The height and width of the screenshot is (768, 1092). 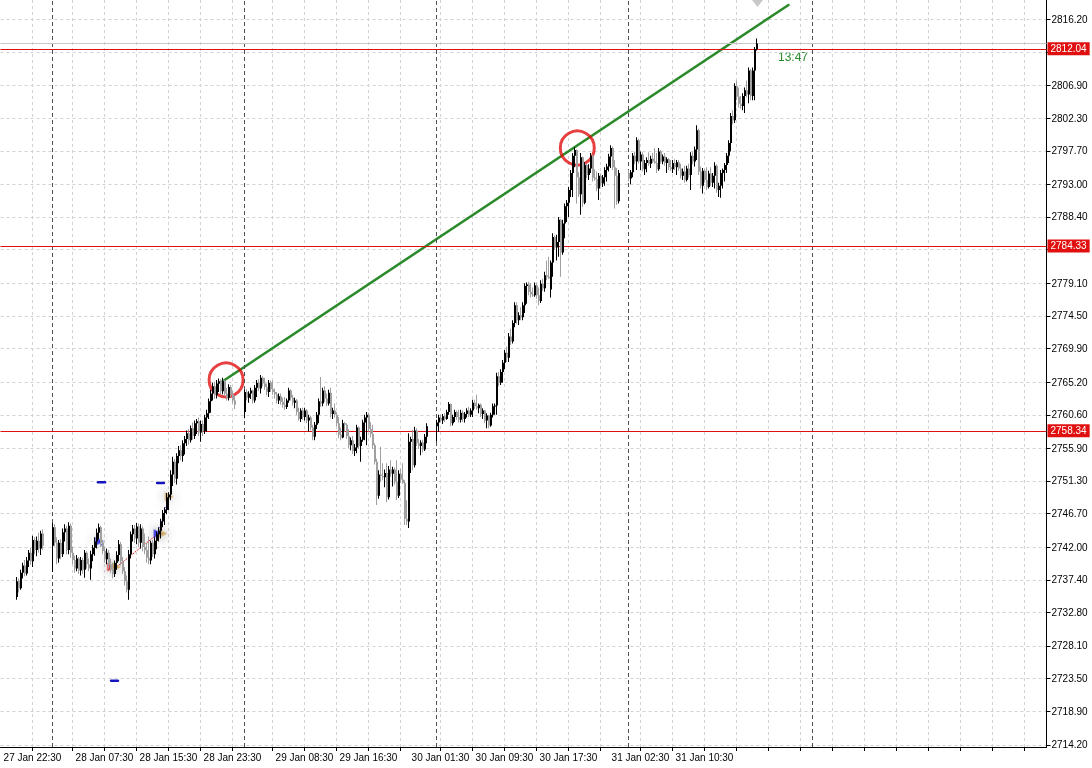 What do you see at coordinates (1070, 415) in the screenshot?
I see `y-tick-label: 2760.60` at bounding box center [1070, 415].